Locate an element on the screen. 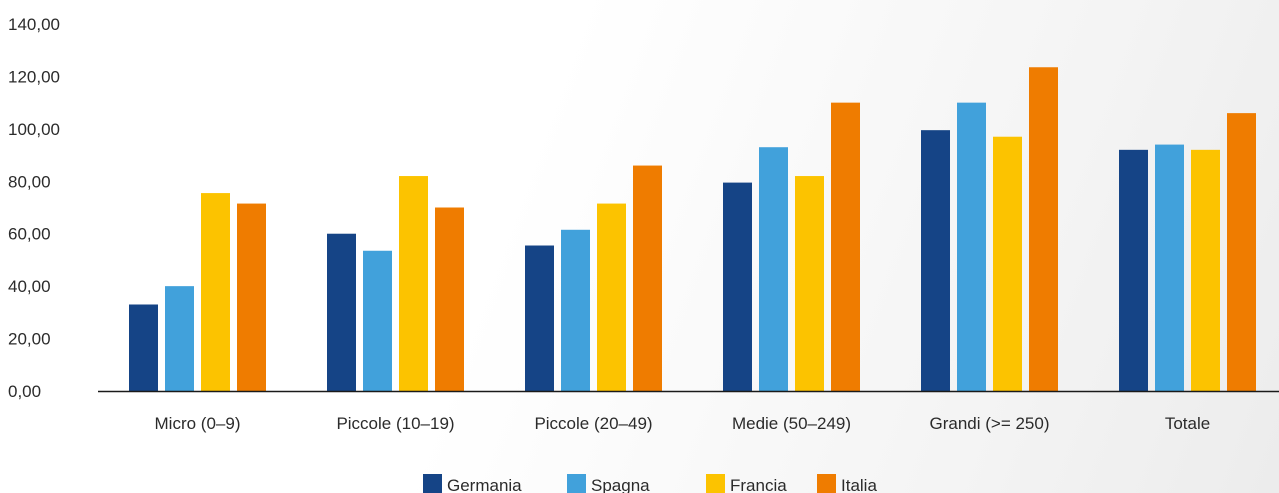 This screenshot has width=1279, height=493. y-tick-label: 40,00 is located at coordinates (29, 286).